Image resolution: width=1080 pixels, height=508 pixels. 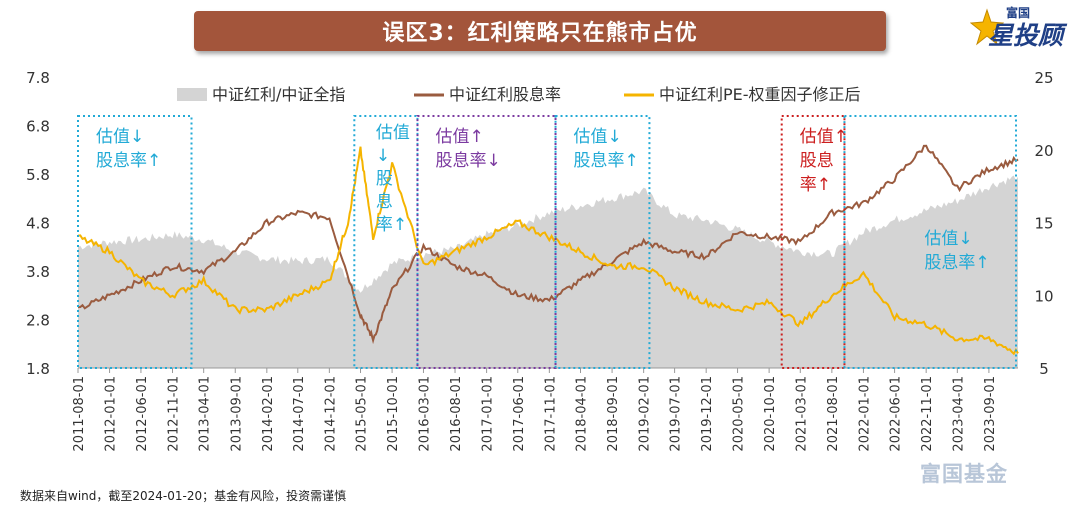 I want to click on x-tick-label: 2012-06-01, so click(x=142, y=414).